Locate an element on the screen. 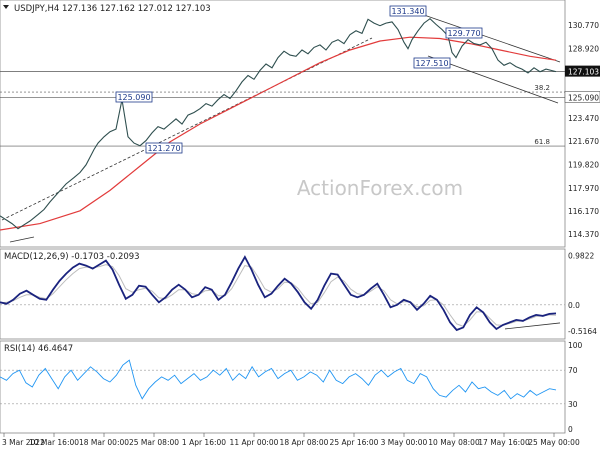 The width and height of the screenshot is (600, 450). macd-signal-line is located at coordinates (278, 295).